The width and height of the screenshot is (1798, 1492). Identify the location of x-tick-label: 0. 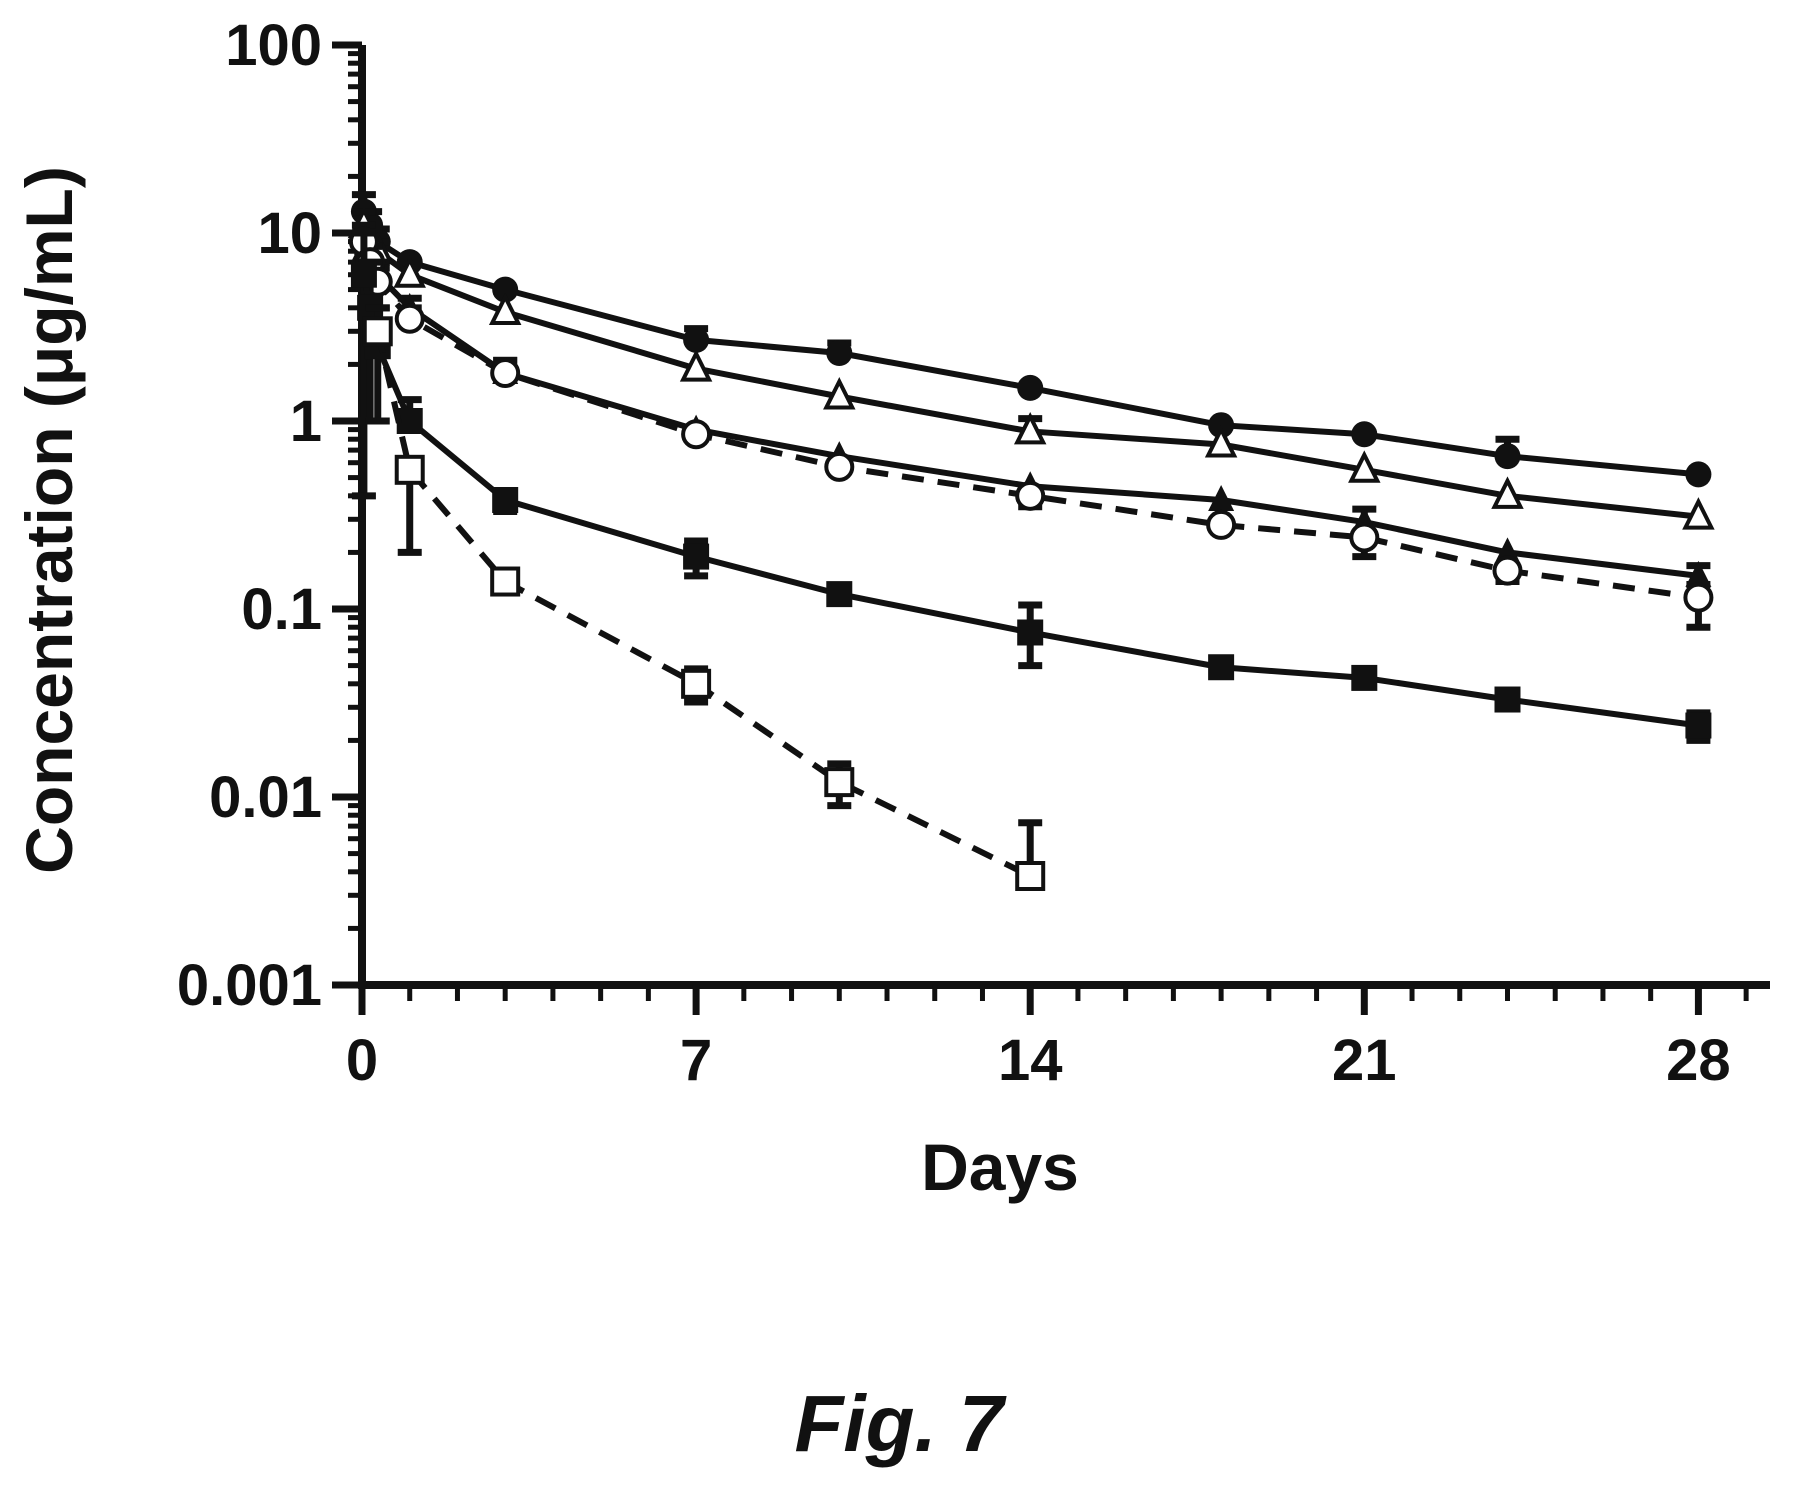
(362, 1060).